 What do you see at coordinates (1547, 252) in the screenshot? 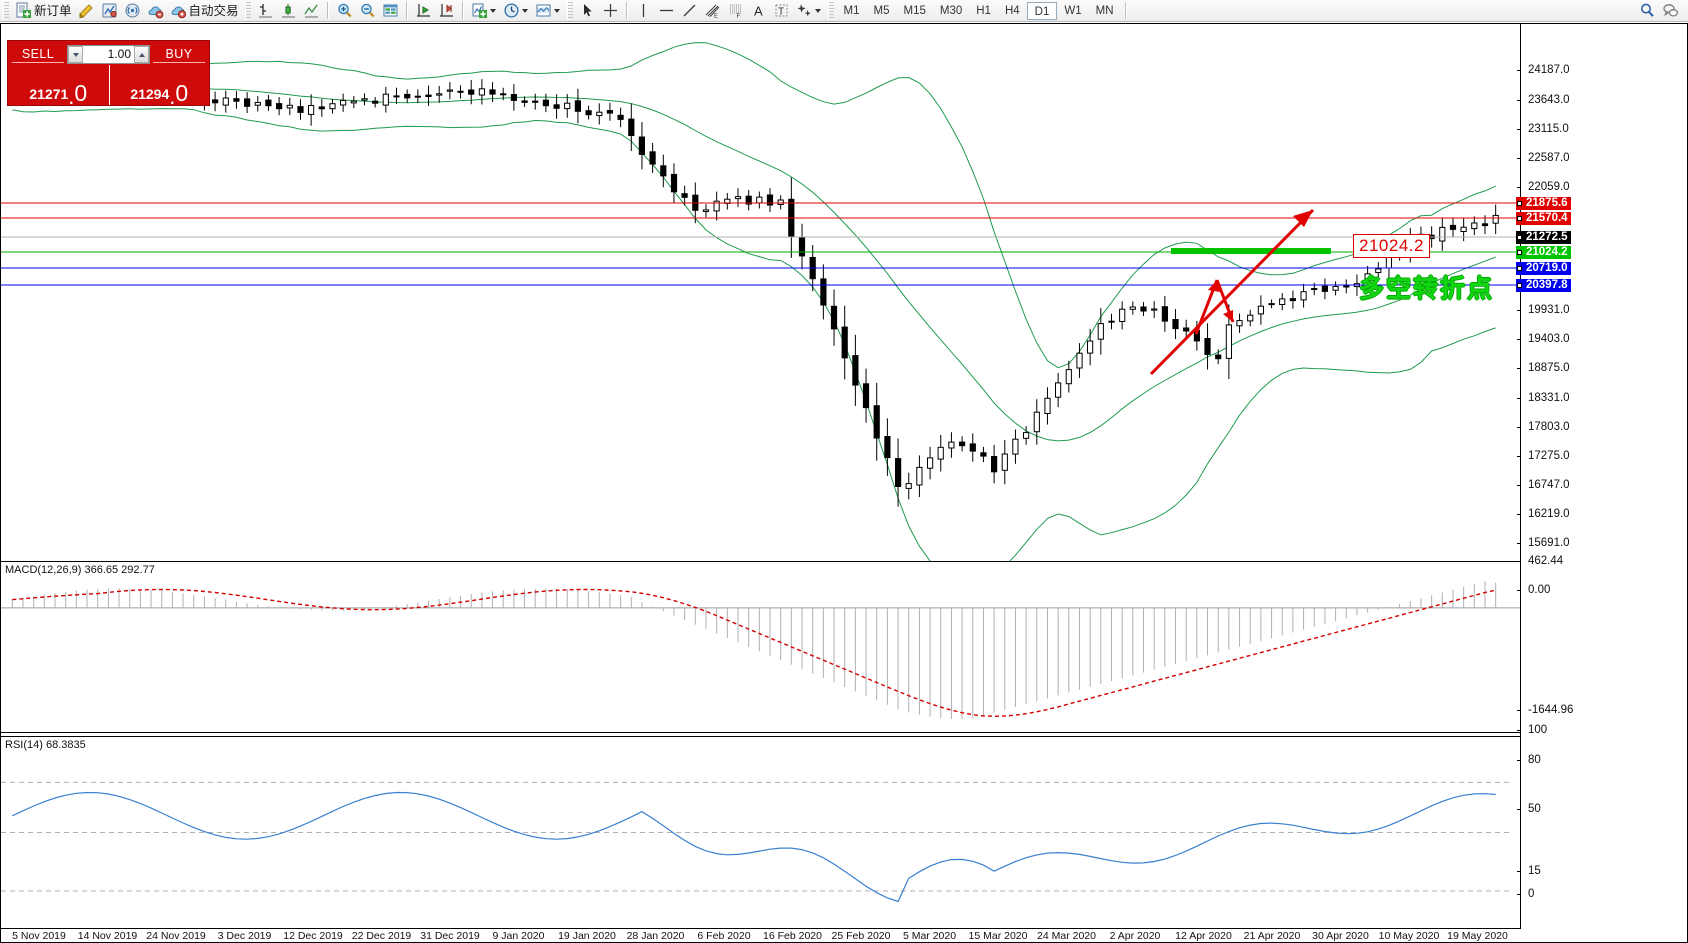
I see `price-marker-label: 21024.2` at bounding box center [1547, 252].